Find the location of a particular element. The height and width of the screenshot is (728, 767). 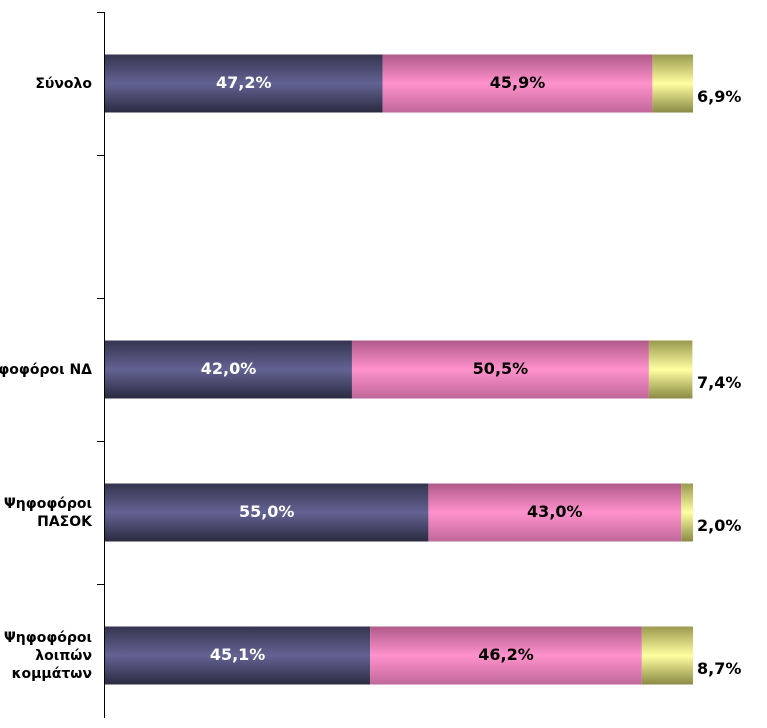

value-label: 55,0% is located at coordinates (267, 511).